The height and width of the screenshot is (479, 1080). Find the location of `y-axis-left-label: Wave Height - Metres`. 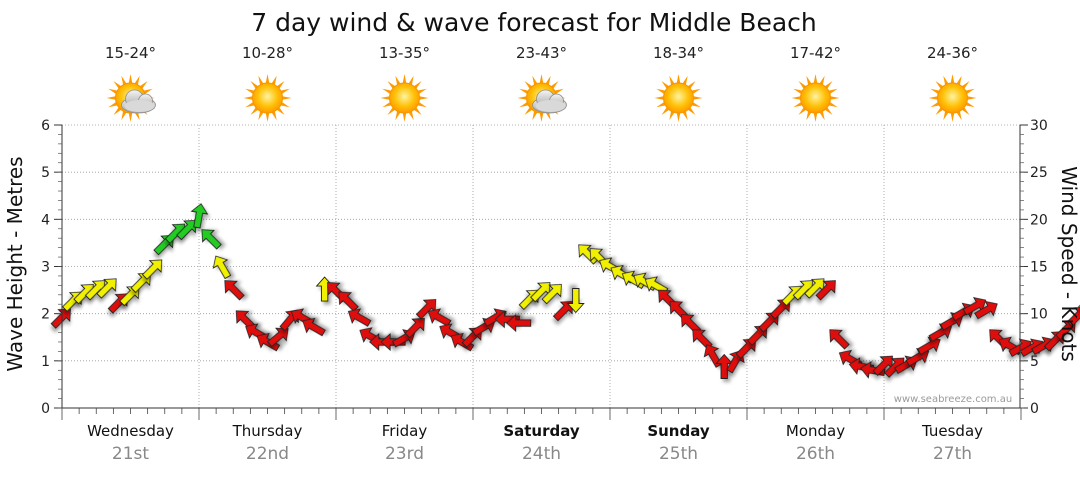

y-axis-left-label: Wave Height - Metres is located at coordinates (15, 263).